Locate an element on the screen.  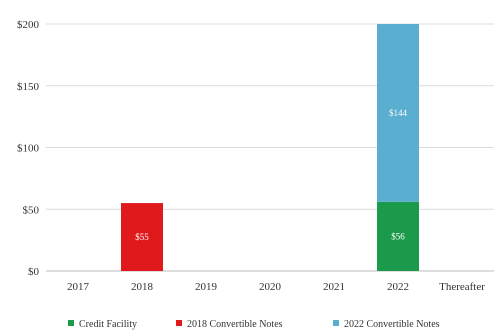
x-tick-label: 2017 is located at coordinates (78, 287).